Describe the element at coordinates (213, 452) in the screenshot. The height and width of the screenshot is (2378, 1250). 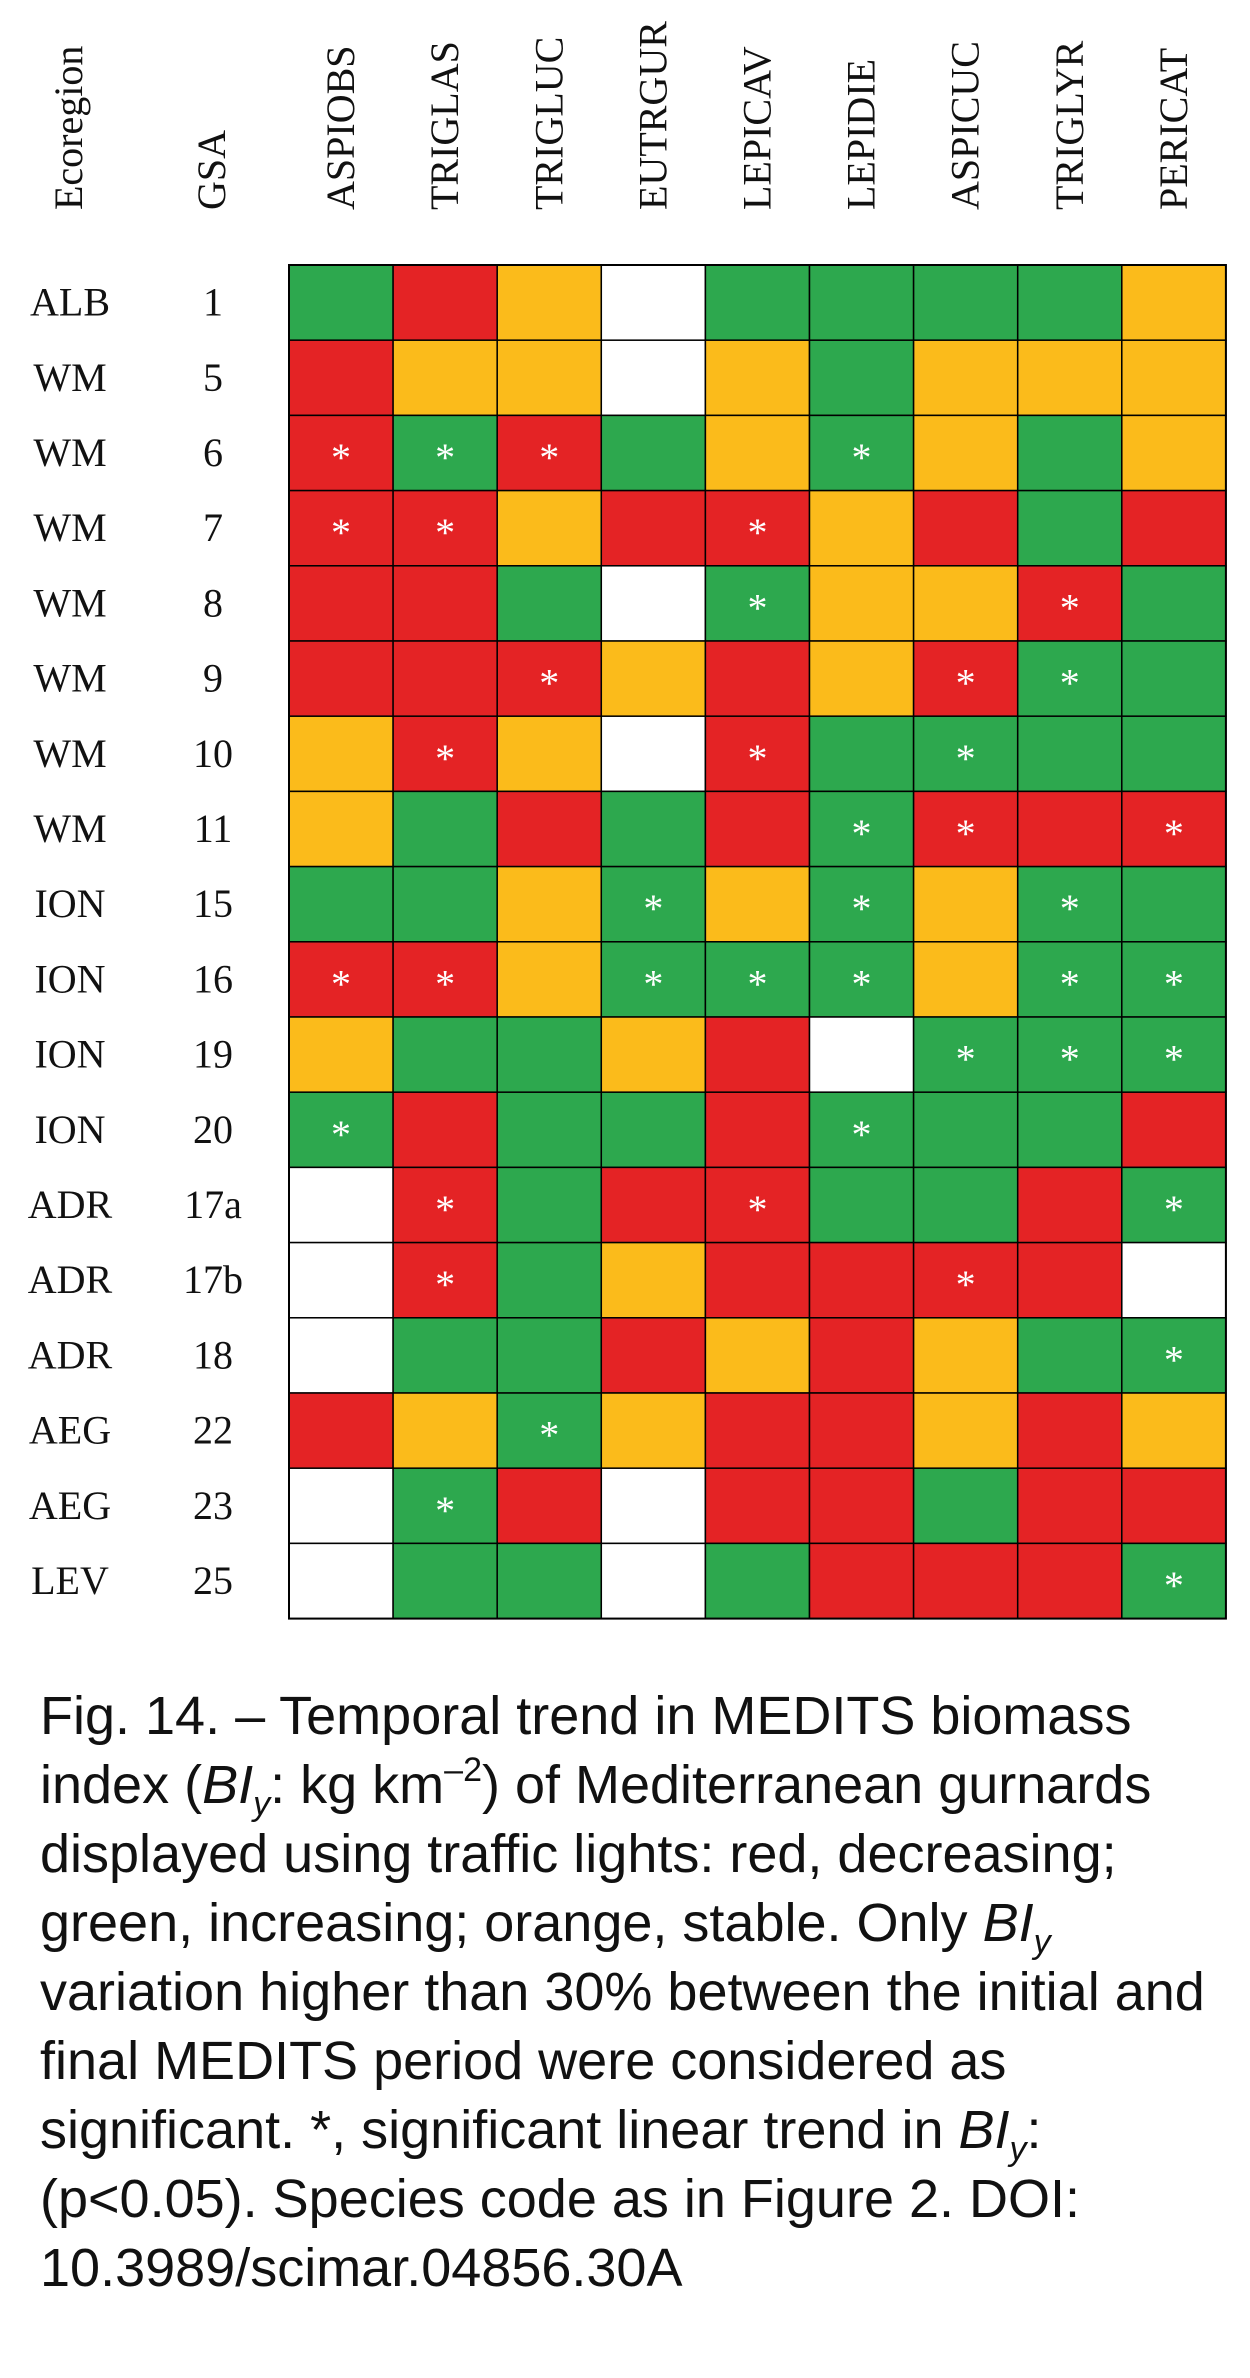
I see `gsa-label: 6` at that location.